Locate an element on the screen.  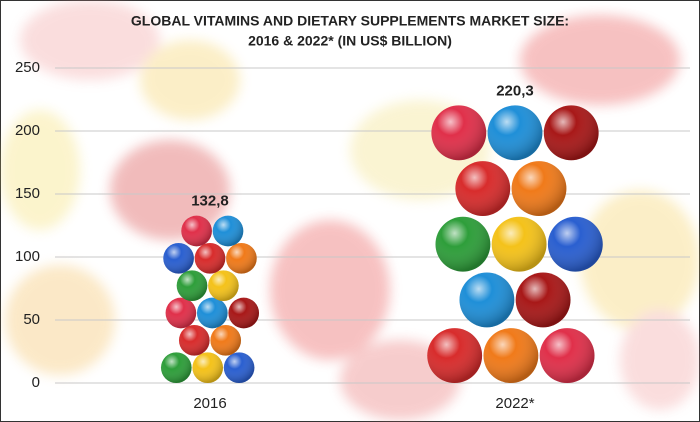
chart-title: 2016 & 2022* (IN US$ BILLION) is located at coordinates (350, 41).